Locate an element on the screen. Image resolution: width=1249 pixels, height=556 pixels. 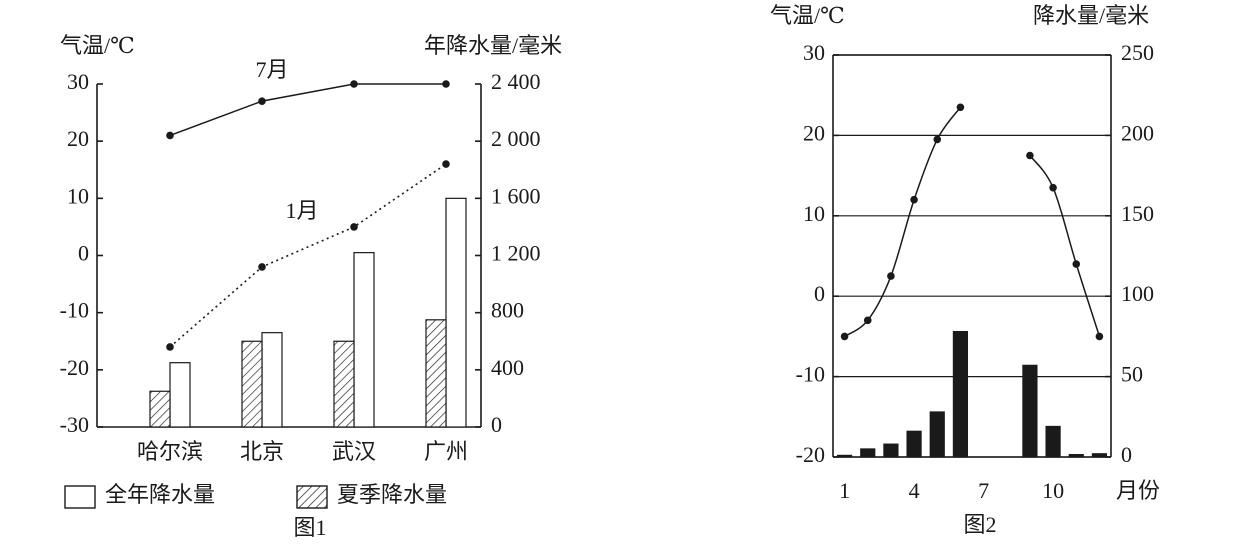
x-tick-label: 4 is located at coordinates (914, 490).